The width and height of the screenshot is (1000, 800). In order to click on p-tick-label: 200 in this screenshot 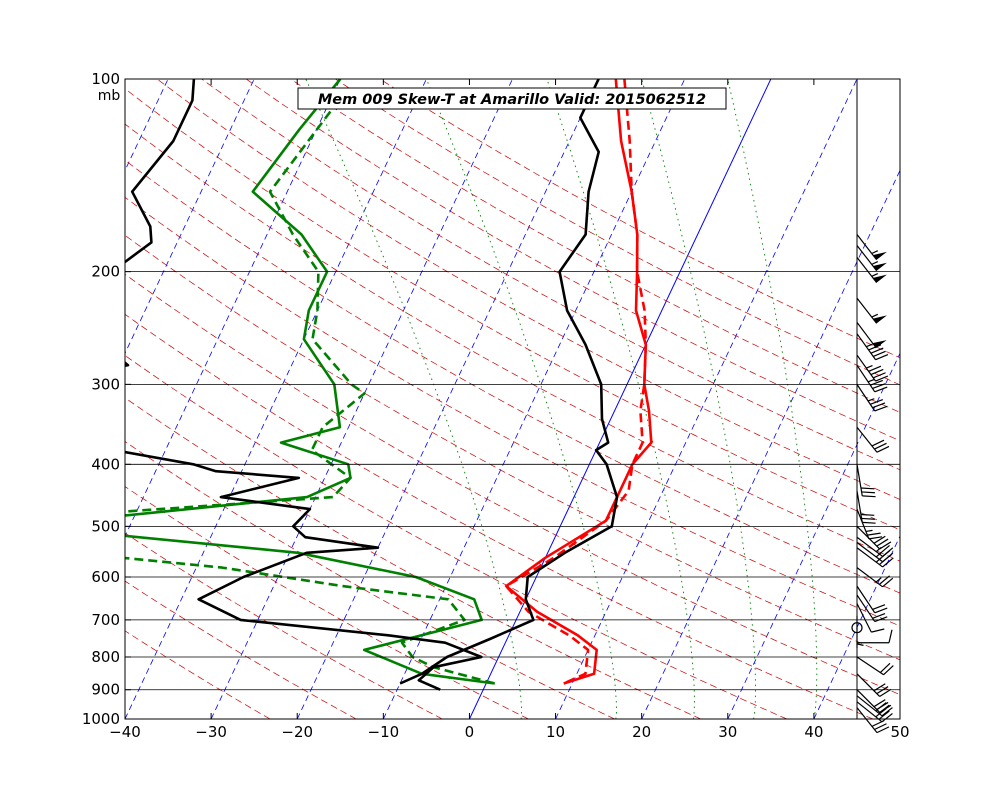, I will do `click(105, 272)`.